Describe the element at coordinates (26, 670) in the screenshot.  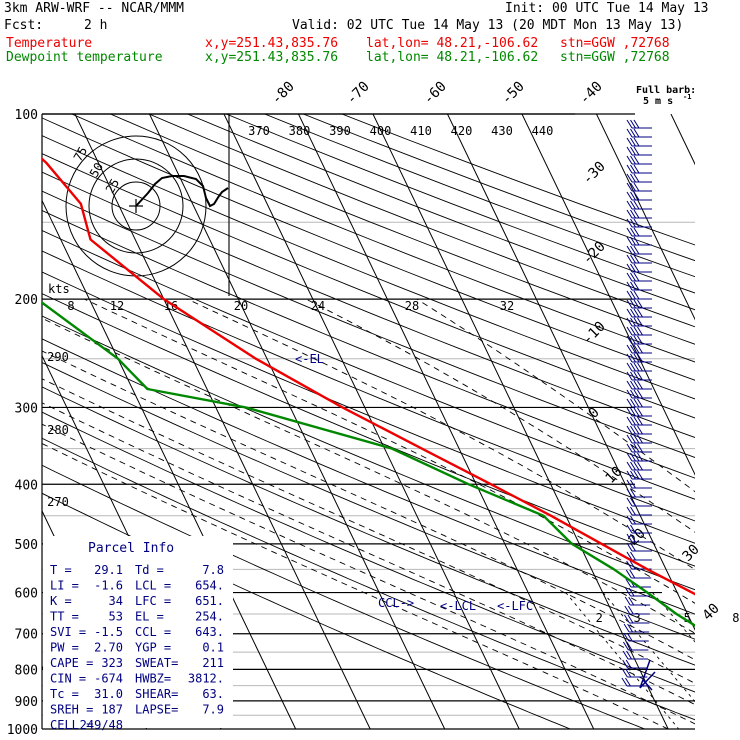
I see `pressure-label-800: 800` at that location.